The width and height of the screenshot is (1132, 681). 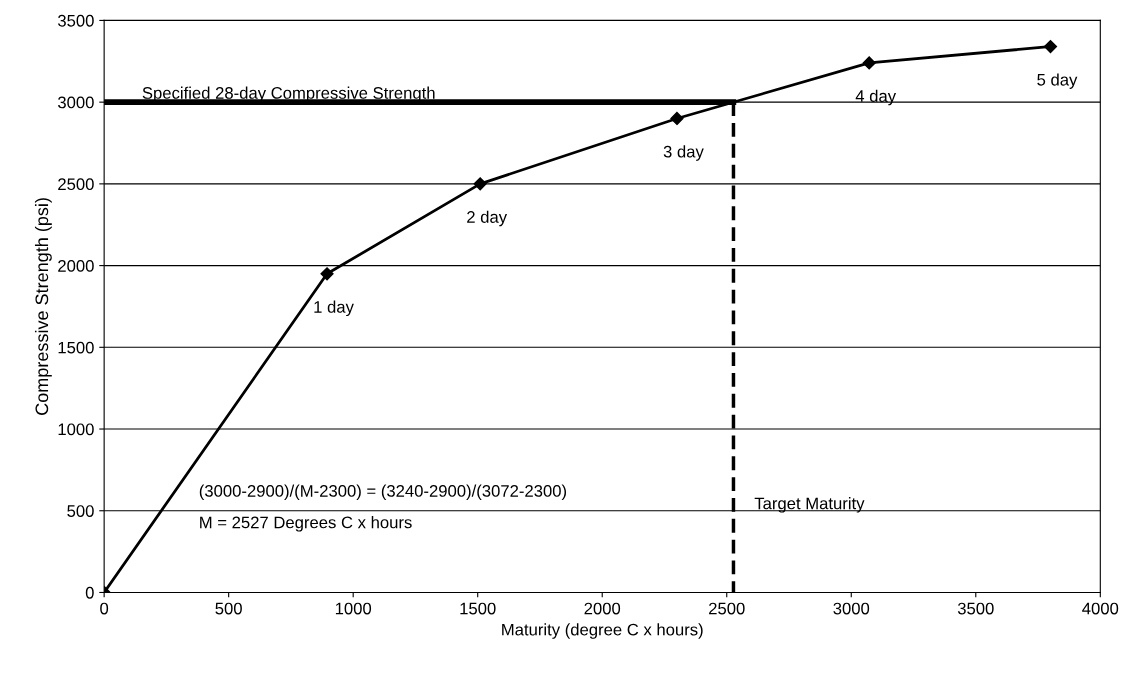 I want to click on x-tick-label: 2000, so click(x=602, y=608).